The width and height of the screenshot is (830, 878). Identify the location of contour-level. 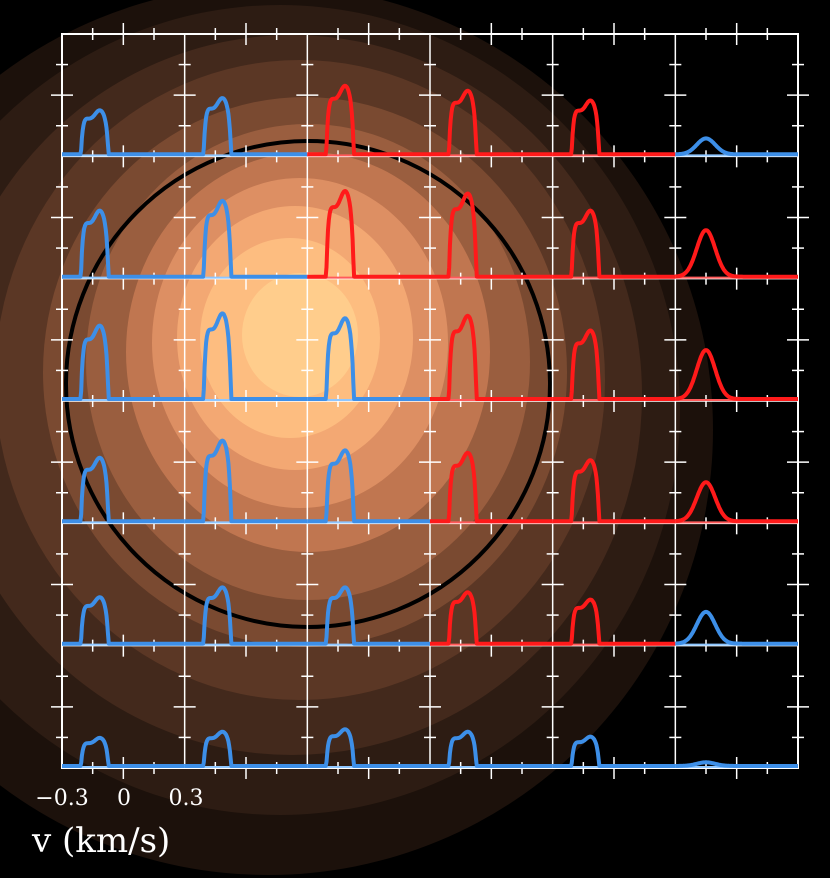
(300, 335).